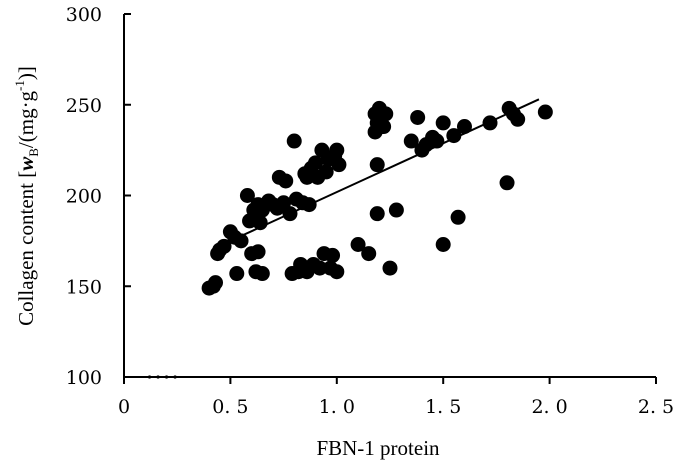 This screenshot has height=470, width=700. Describe the element at coordinates (19, 85) in the screenshot. I see `y-axis-title-superscript: -1` at that location.